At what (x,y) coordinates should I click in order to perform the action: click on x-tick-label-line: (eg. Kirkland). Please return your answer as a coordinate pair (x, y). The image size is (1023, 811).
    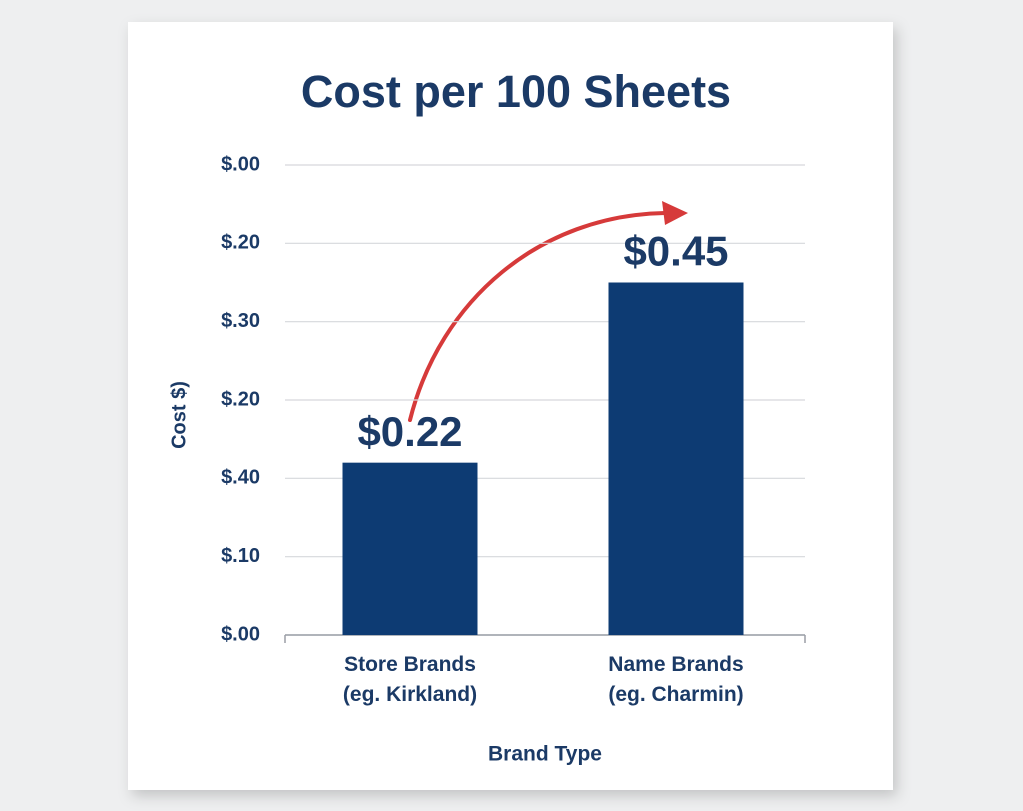
    Looking at the image, I should click on (410, 694).